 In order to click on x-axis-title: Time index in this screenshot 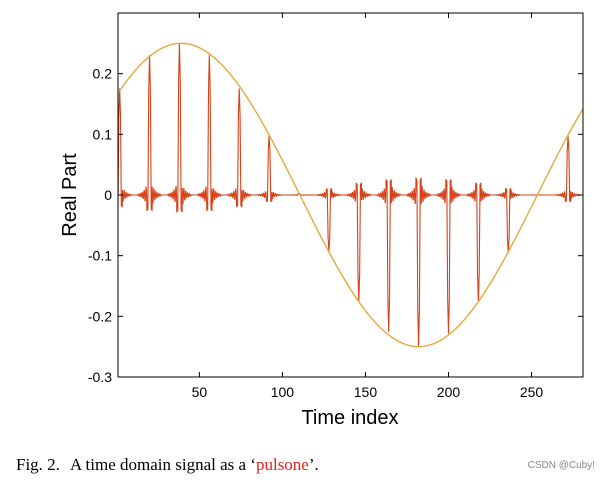, I will do `click(349, 418)`.